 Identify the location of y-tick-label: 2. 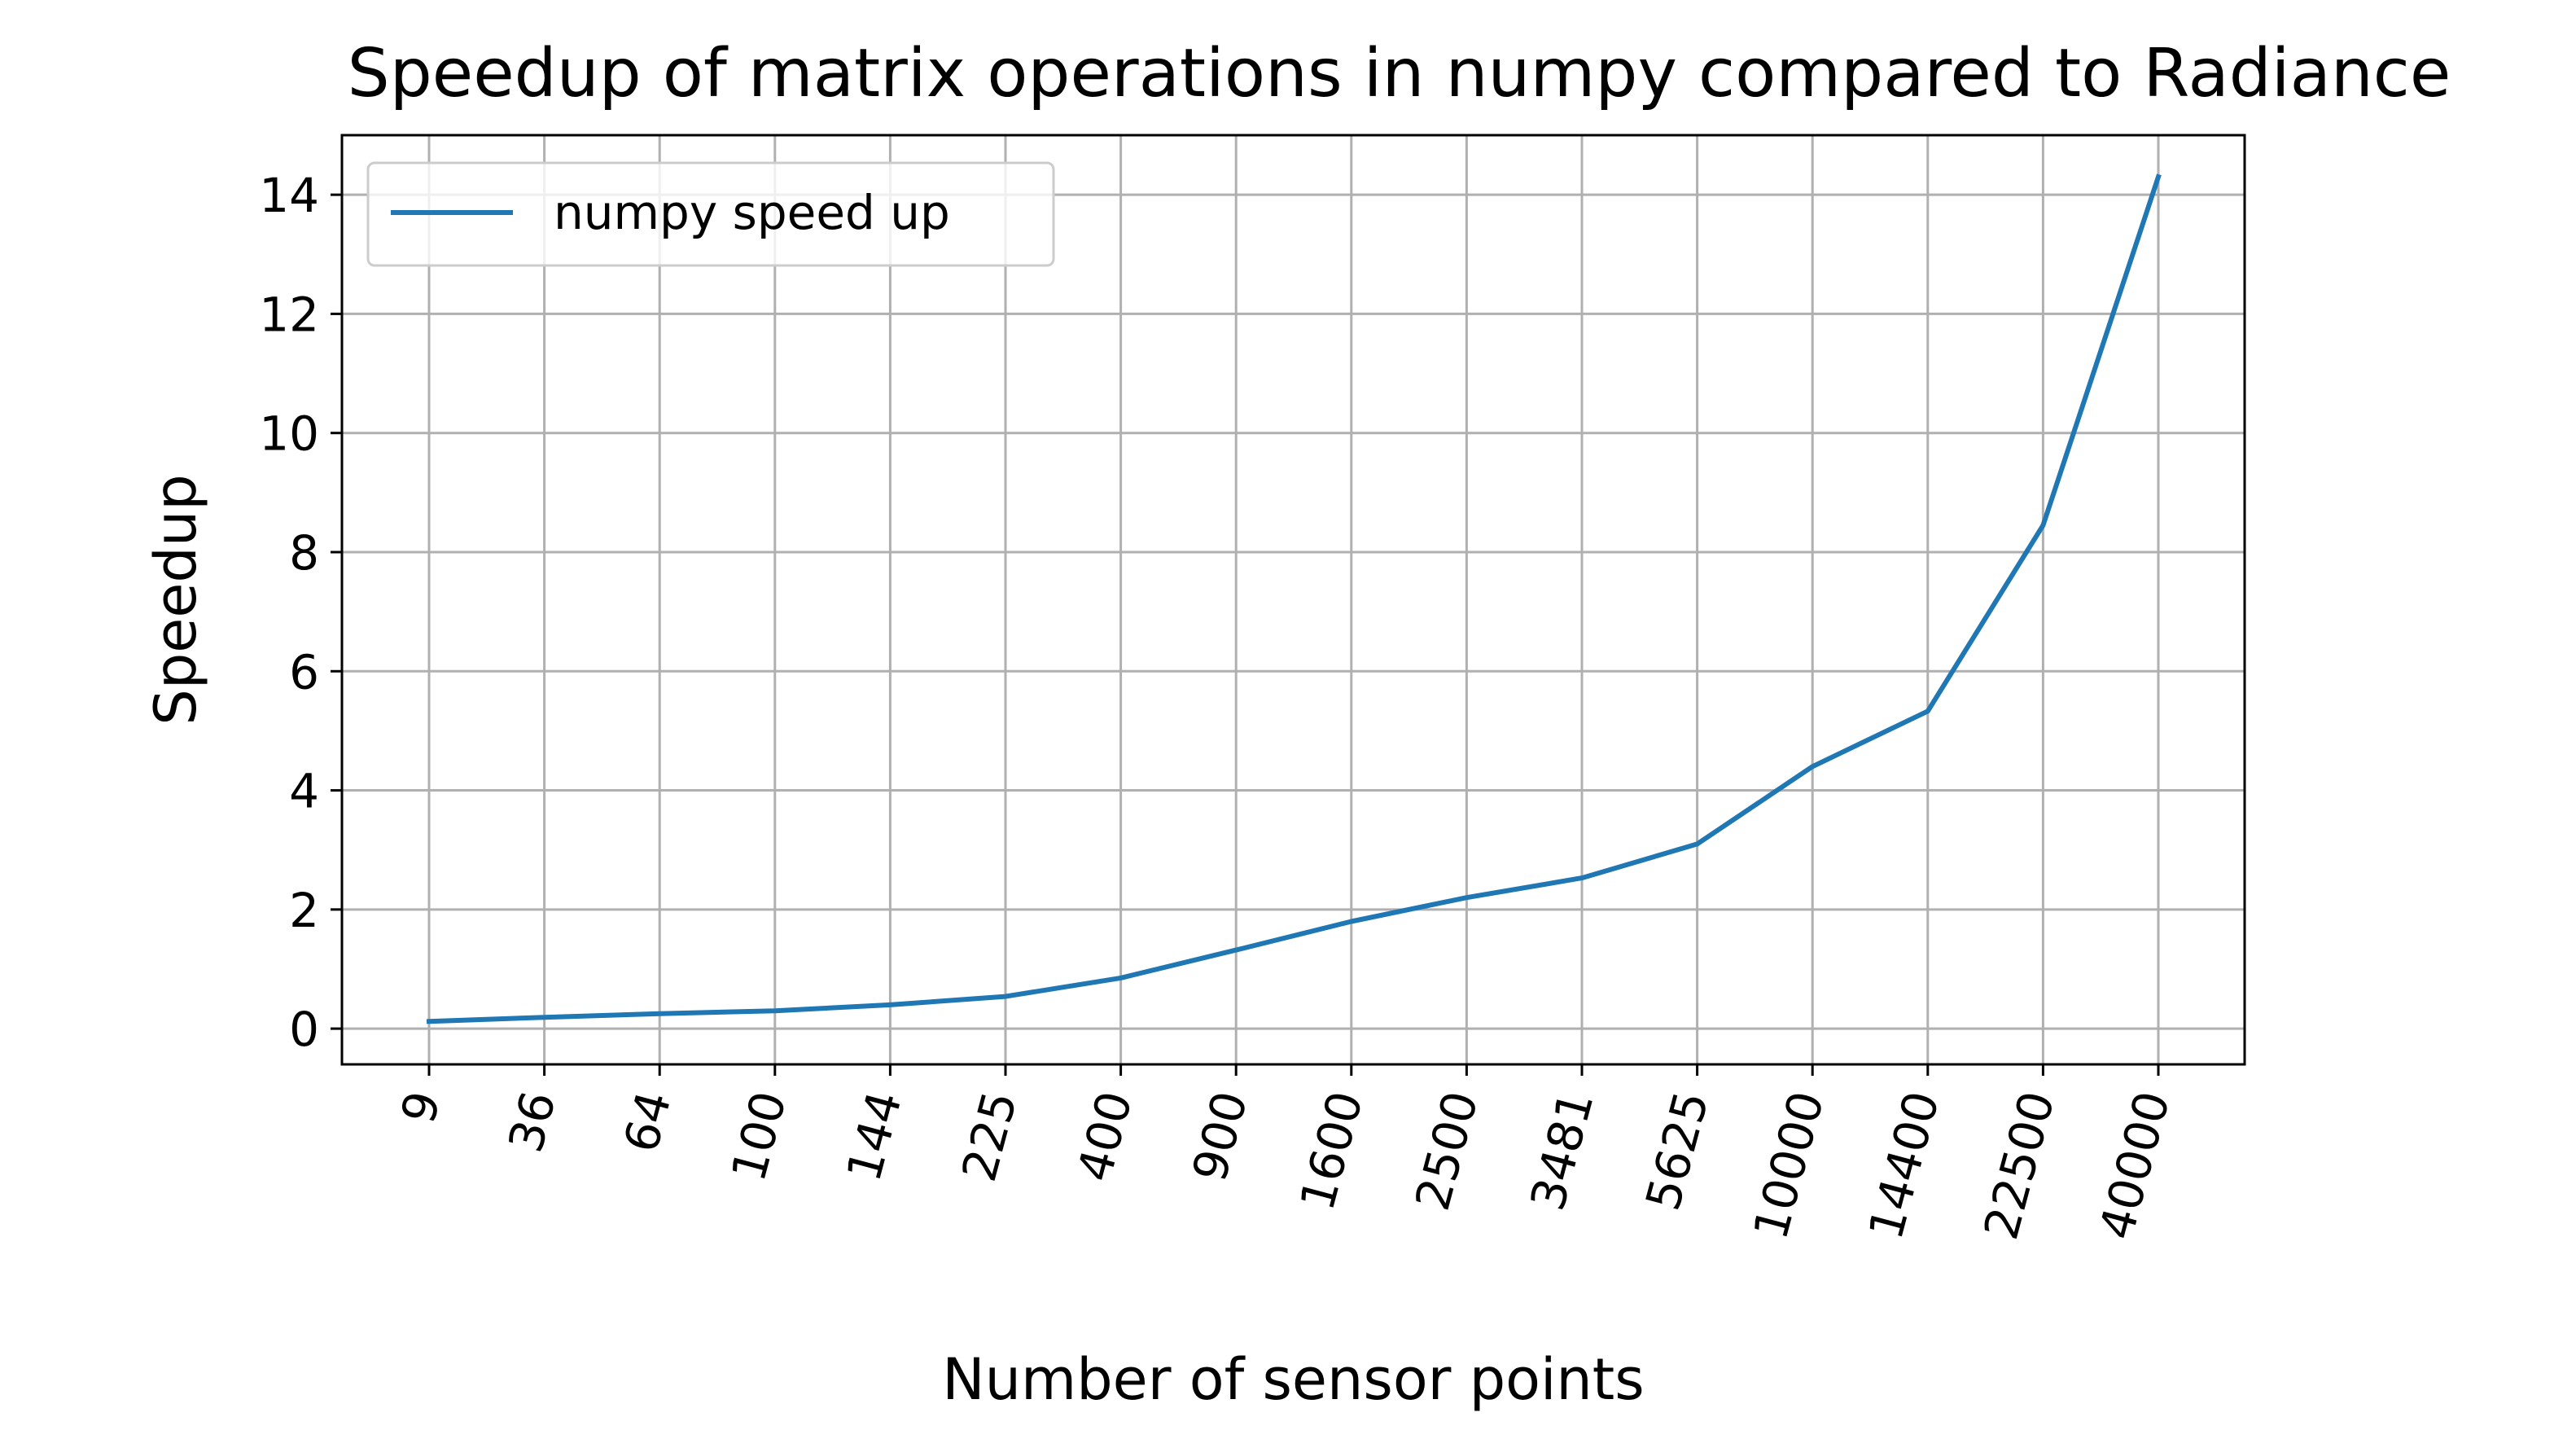
(304, 911).